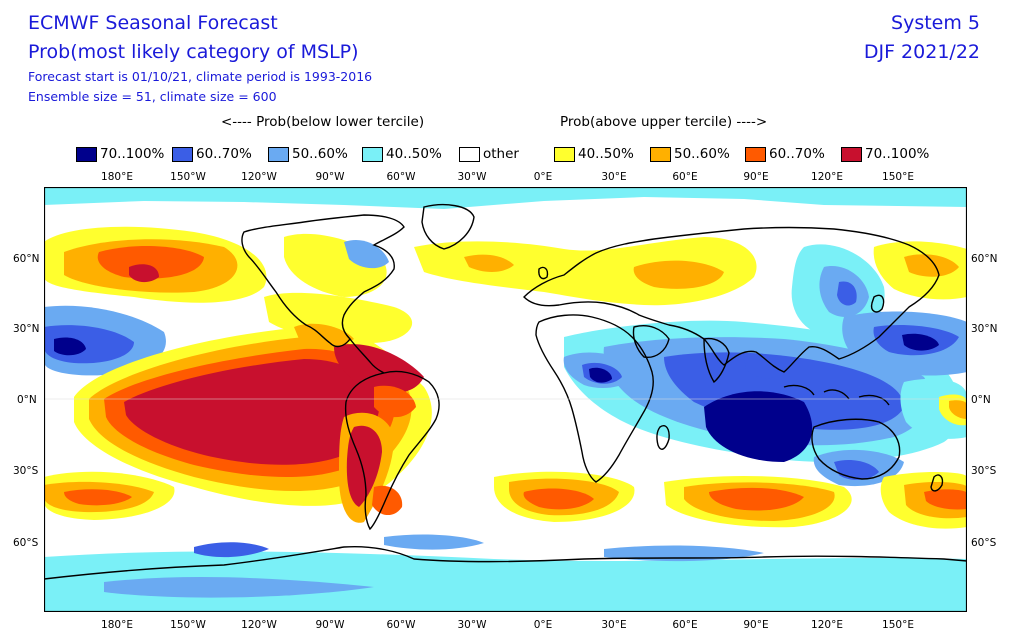 The height and width of the screenshot is (644, 1014). I want to click on lon-label-top: 120°E, so click(827, 177).